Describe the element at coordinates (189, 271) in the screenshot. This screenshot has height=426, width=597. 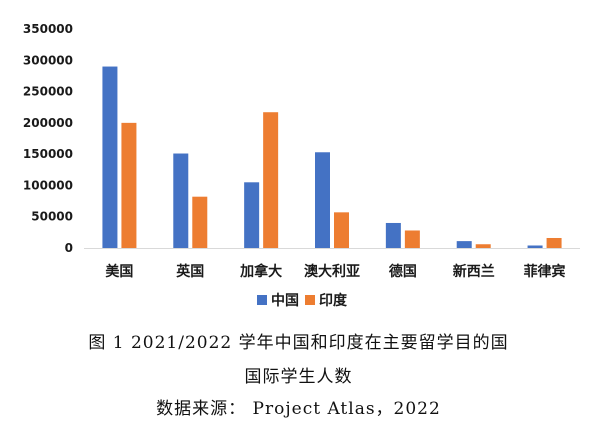
I see `x-tick-label: 英国` at that location.